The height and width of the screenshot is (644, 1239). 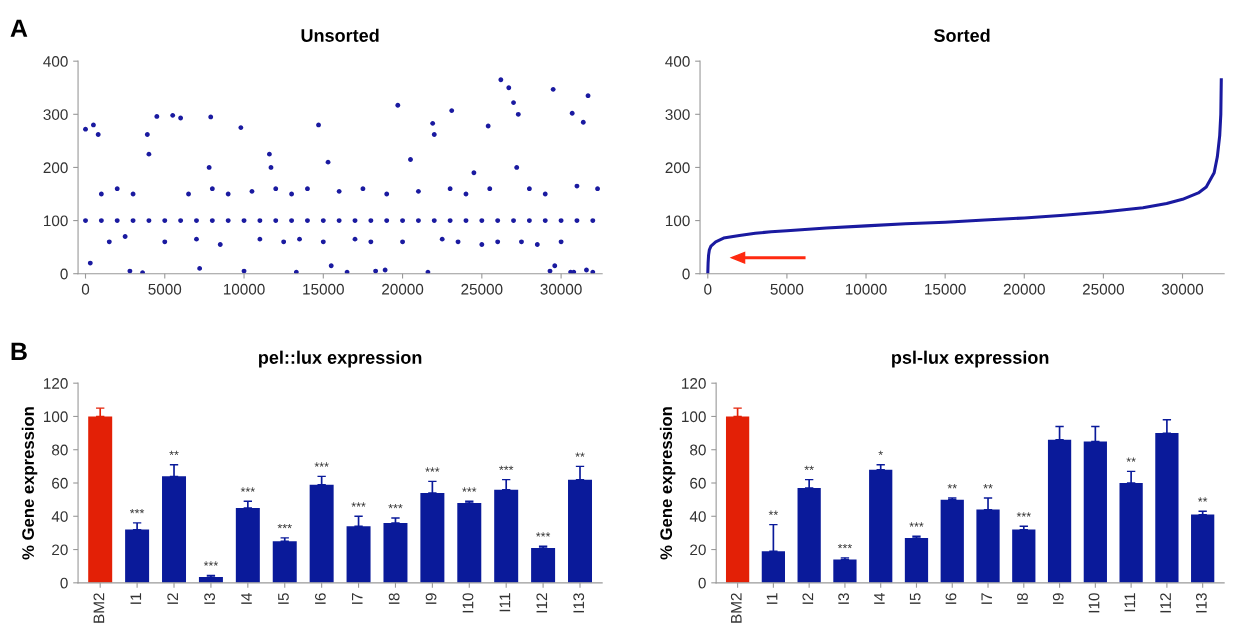 What do you see at coordinates (357, 598) in the screenshot?
I see `x-tick-label: I7` at bounding box center [357, 598].